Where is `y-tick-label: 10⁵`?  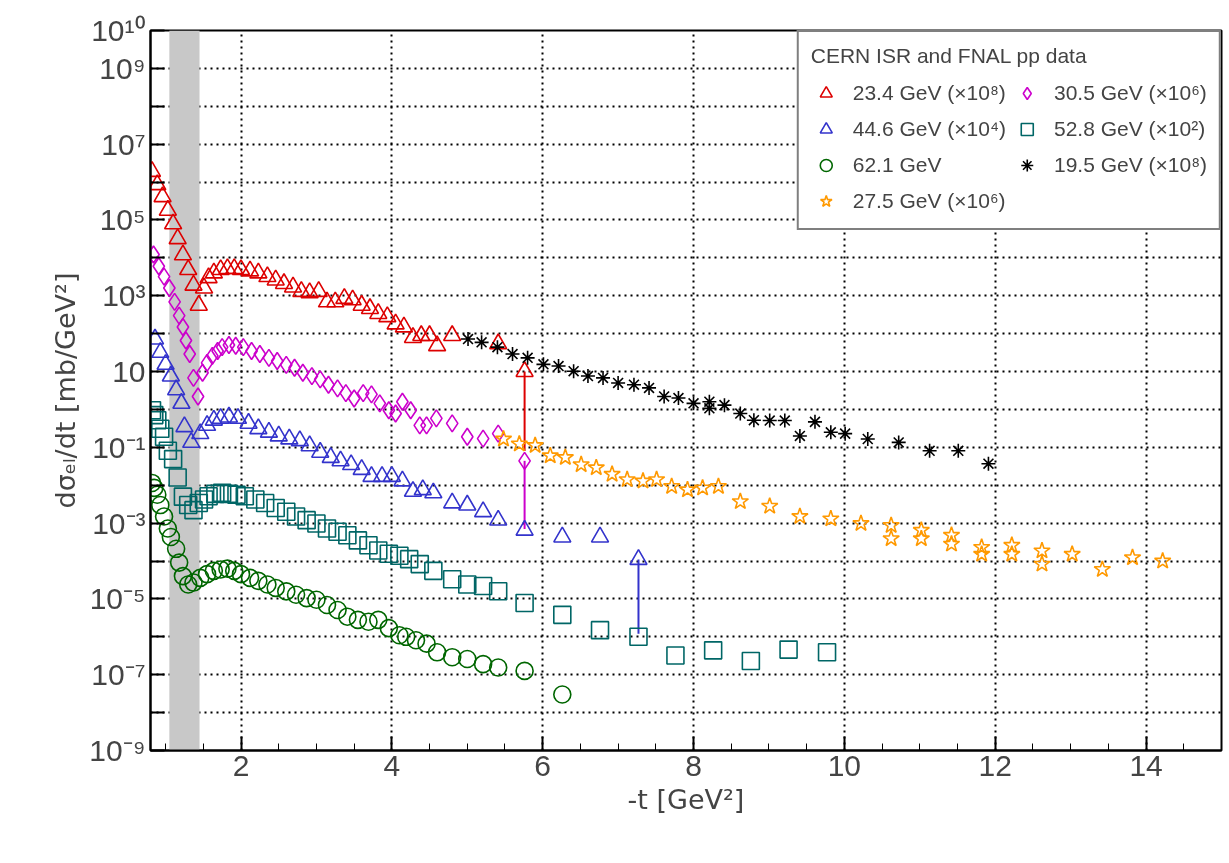
y-tick-label: 10⁵ is located at coordinates (122, 220).